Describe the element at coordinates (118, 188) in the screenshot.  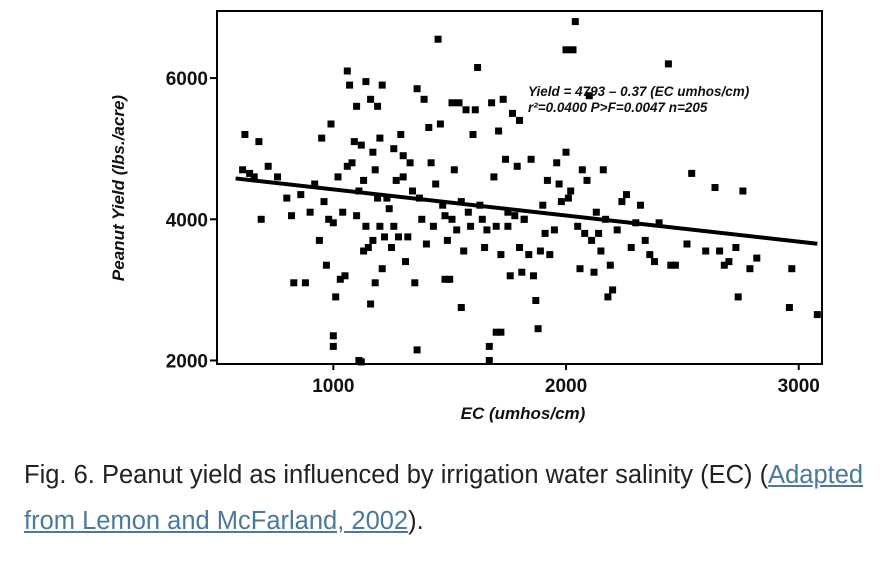
I see `y-axis-title: Peanut Yield (lbs./acre)` at that location.